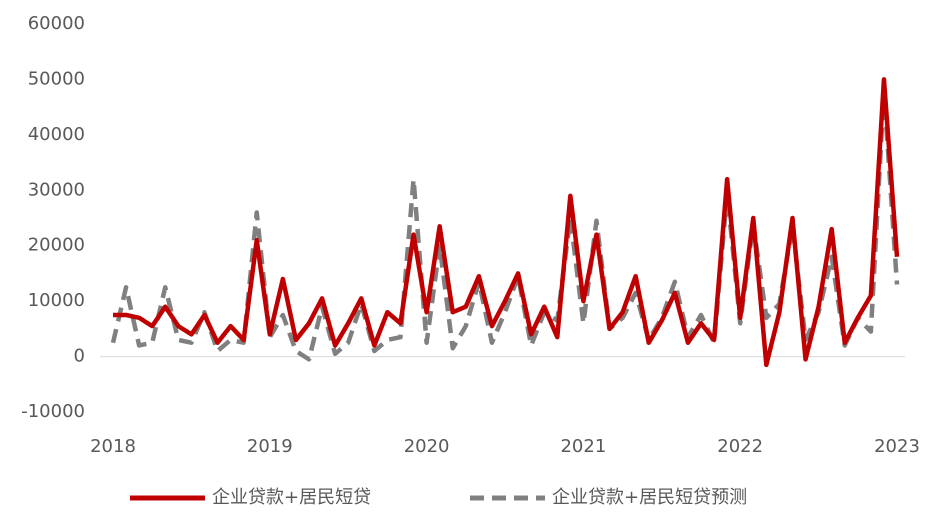  Describe the element at coordinates (56, 300) in the screenshot. I see `y-tick-label: 10000` at that location.